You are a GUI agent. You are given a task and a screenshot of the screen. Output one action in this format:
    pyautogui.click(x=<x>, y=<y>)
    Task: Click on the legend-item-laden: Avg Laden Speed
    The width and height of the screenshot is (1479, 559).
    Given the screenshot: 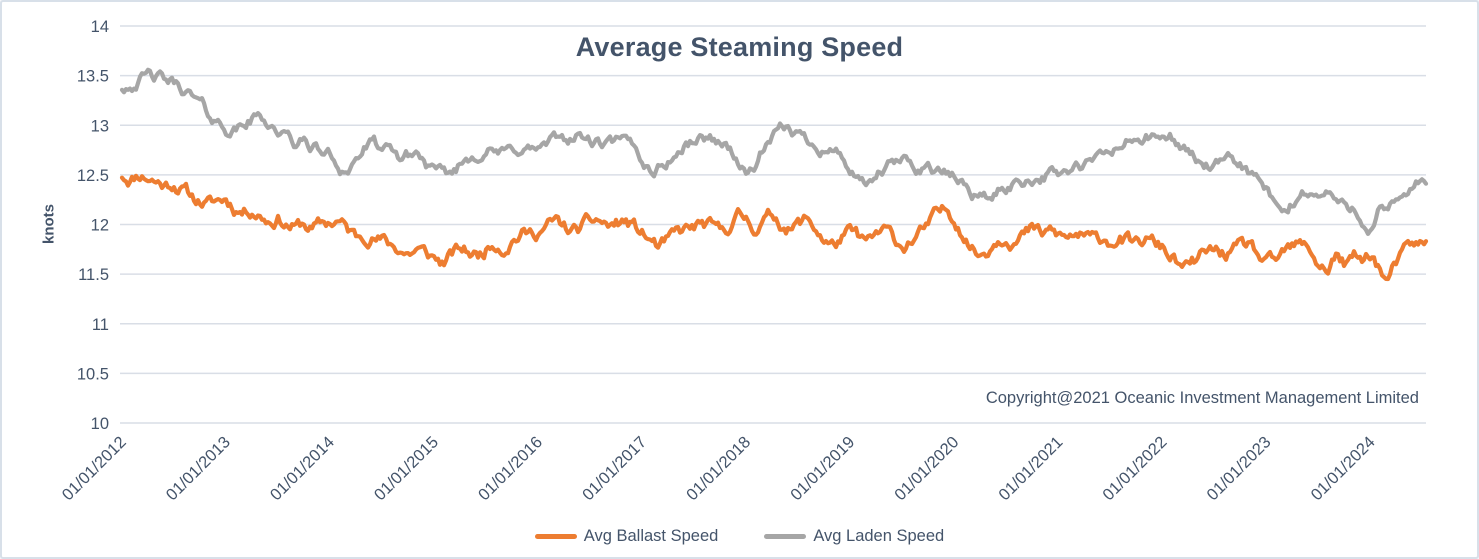 What is the action you would take?
    pyautogui.click(x=854, y=536)
    